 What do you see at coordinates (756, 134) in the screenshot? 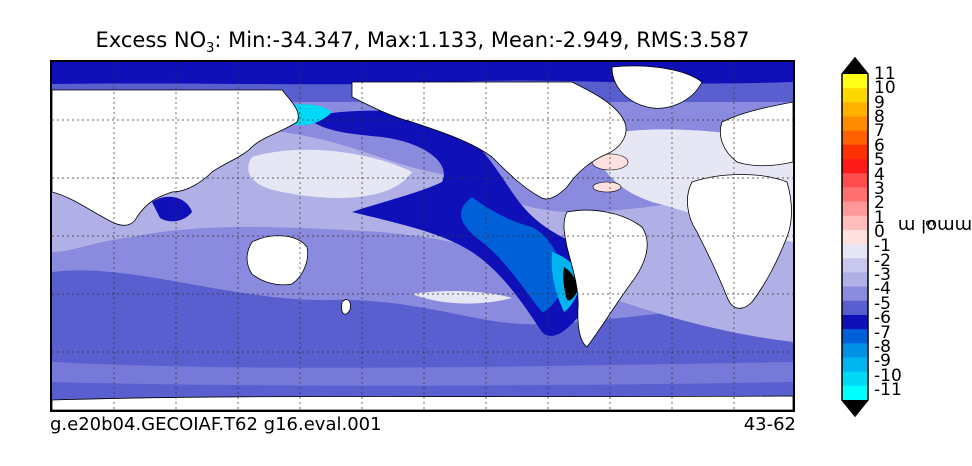
I see `land-europe` at bounding box center [756, 134].